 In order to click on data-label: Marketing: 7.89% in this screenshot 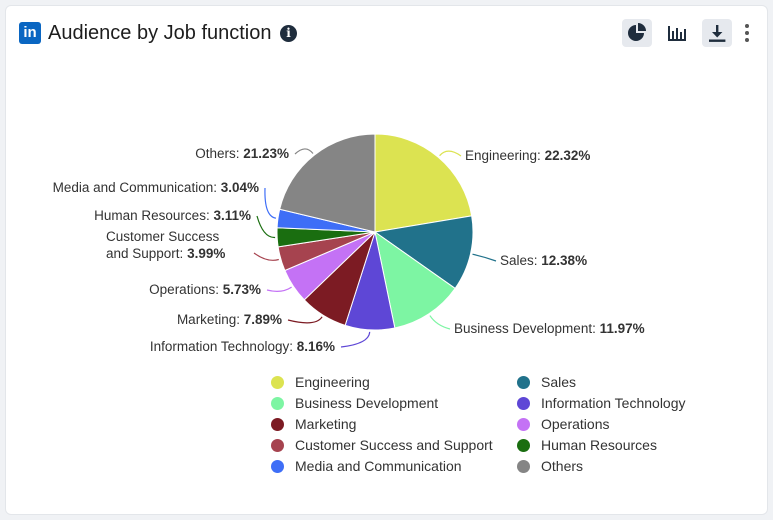, I will do `click(229, 319)`.